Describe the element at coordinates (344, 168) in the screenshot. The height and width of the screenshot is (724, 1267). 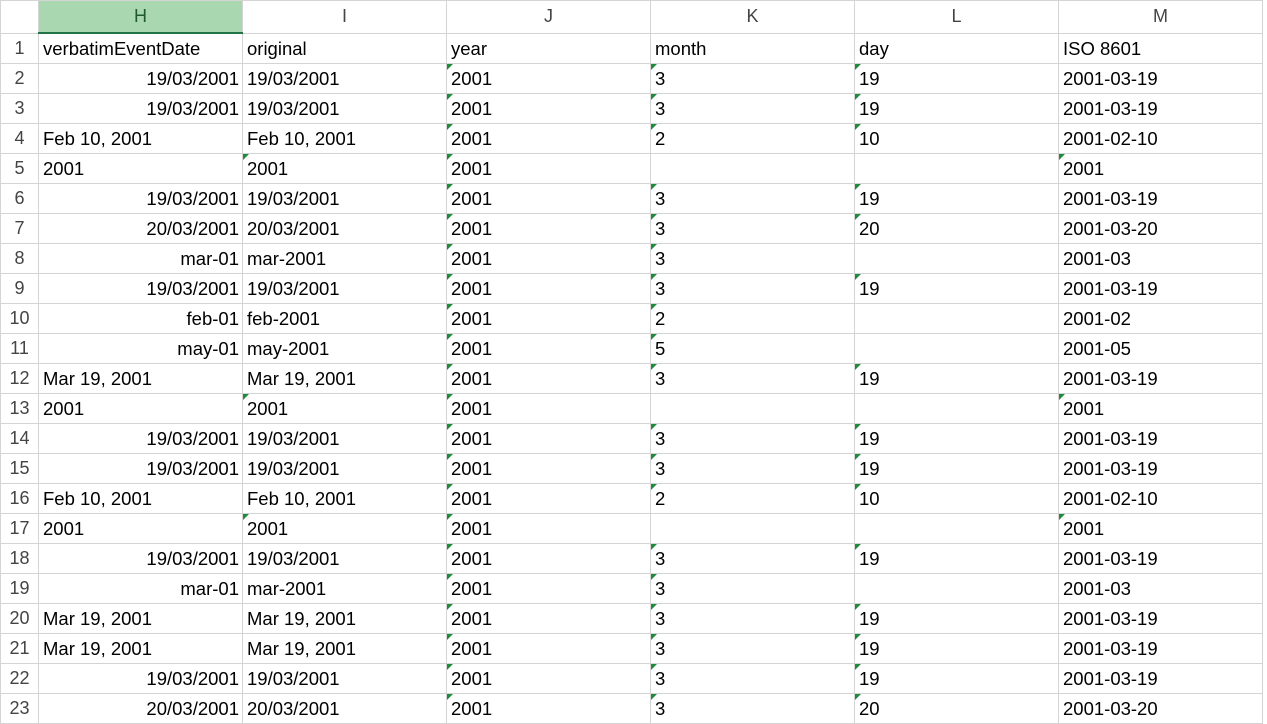
I see `cell-i5: 2001` at that location.